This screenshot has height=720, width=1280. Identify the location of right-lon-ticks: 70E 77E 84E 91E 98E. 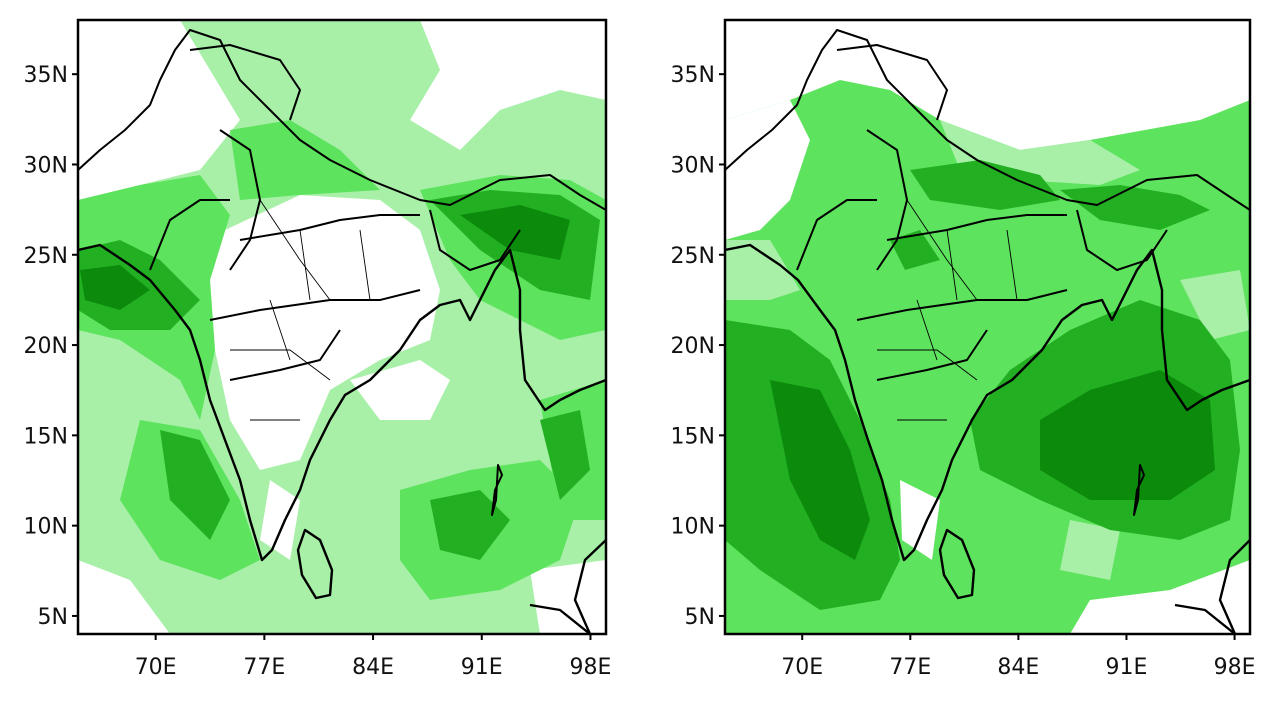
(1018, 657).